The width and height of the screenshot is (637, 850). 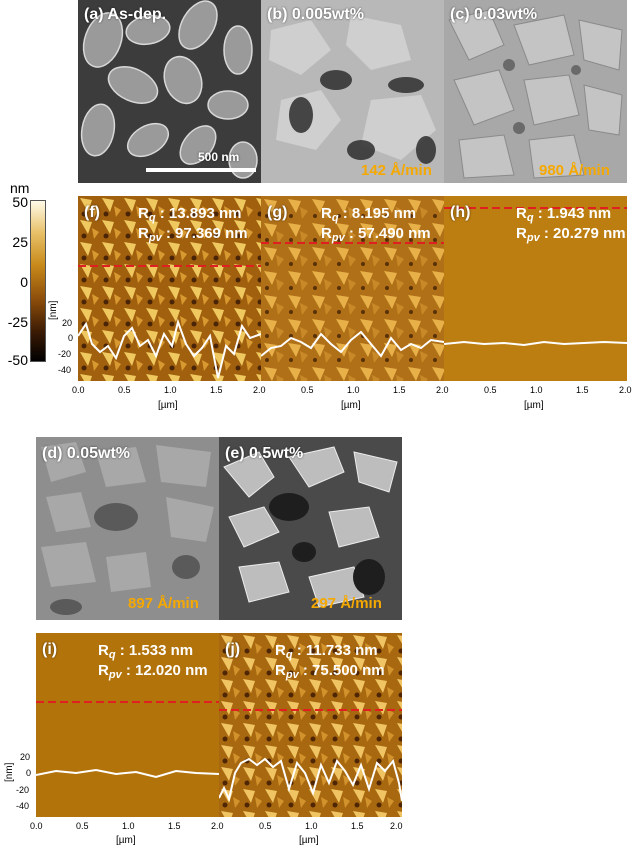 I want to click on colorbar-gradient, so click(x=38, y=281).